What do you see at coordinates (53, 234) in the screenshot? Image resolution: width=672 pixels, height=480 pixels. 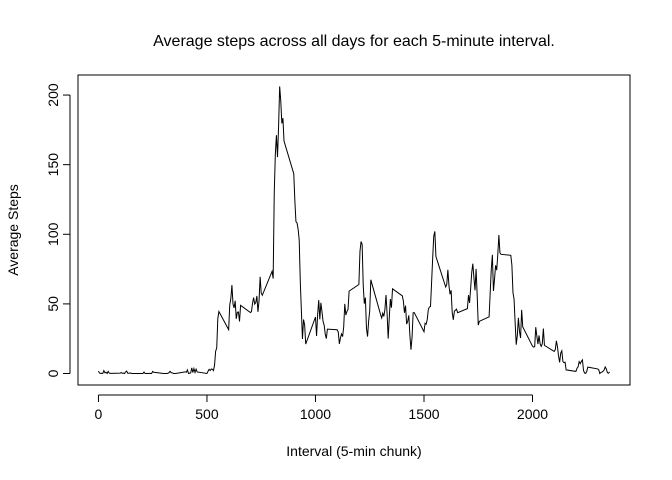 I see `y-tick-label: 100` at bounding box center [53, 234].